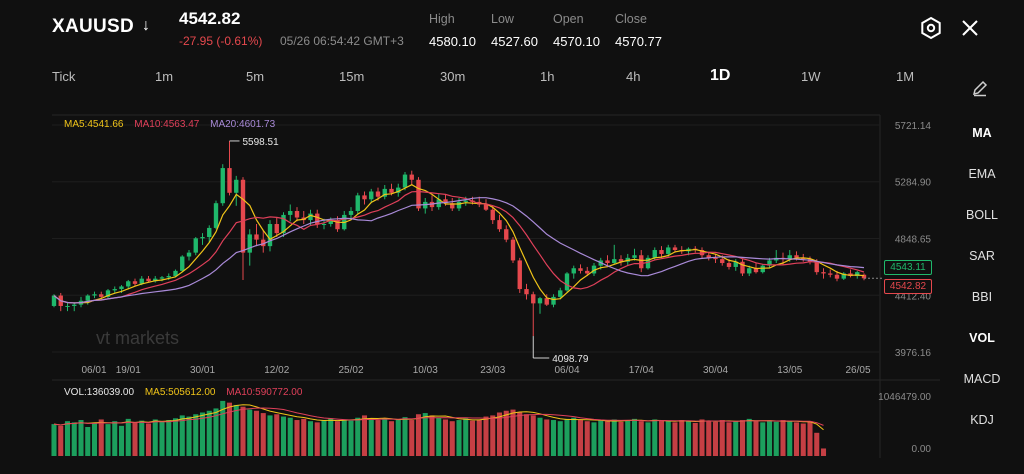 The height and width of the screenshot is (474, 1024). I want to click on indicator-boll: BOLL, so click(982, 215).